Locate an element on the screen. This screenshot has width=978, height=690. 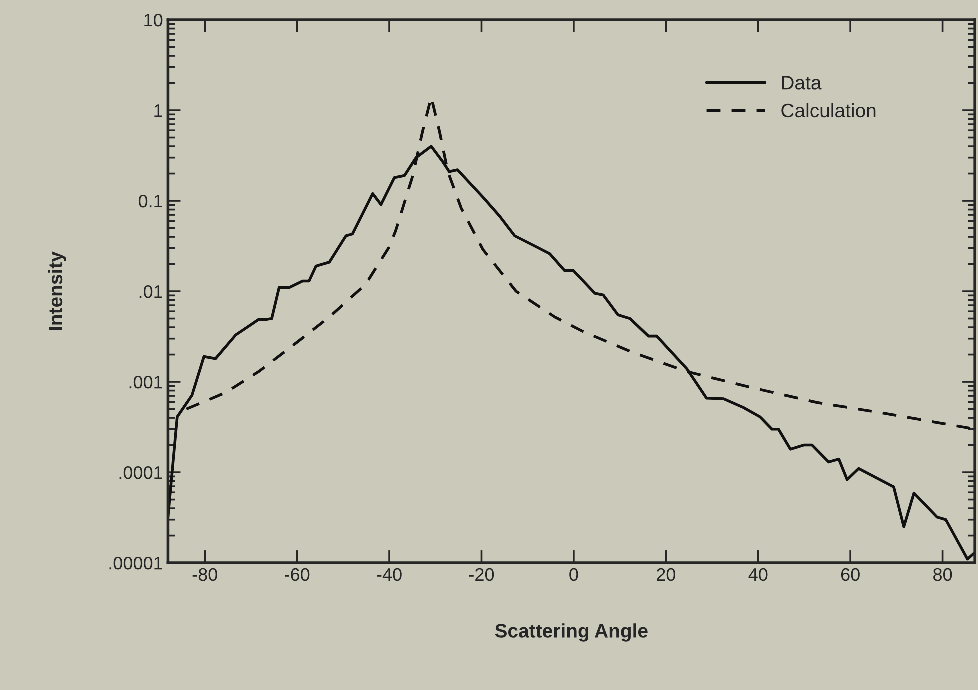
y-tick-label: .00001 is located at coordinates (136, 563).